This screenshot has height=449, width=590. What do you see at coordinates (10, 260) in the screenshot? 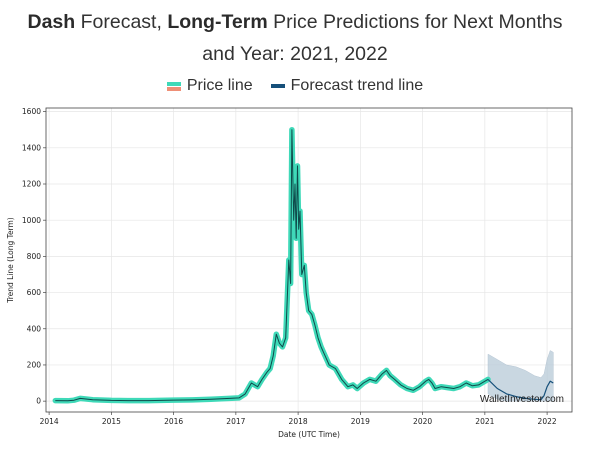
I see `y-axis-label: Trend Line (Long Term)` at bounding box center [10, 260].